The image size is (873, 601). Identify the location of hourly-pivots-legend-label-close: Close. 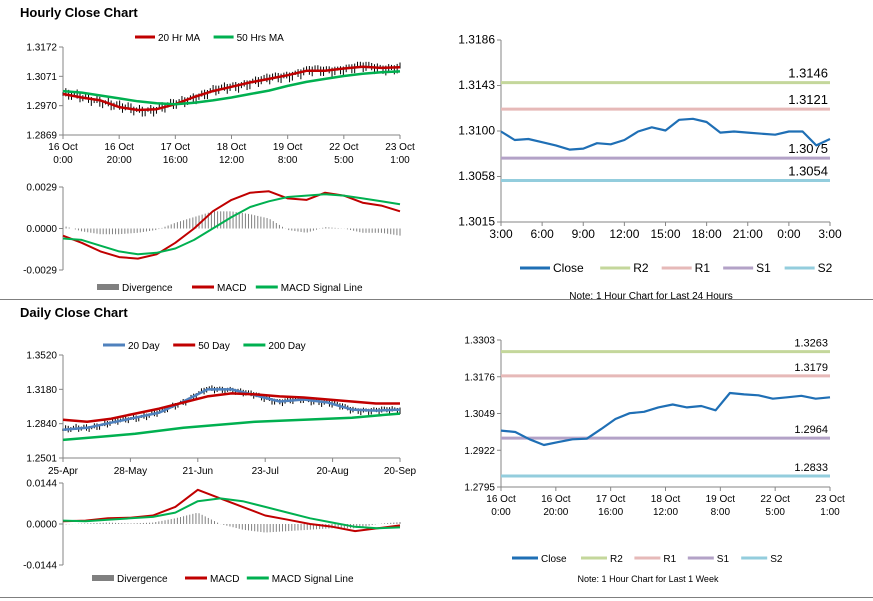
(568, 268).